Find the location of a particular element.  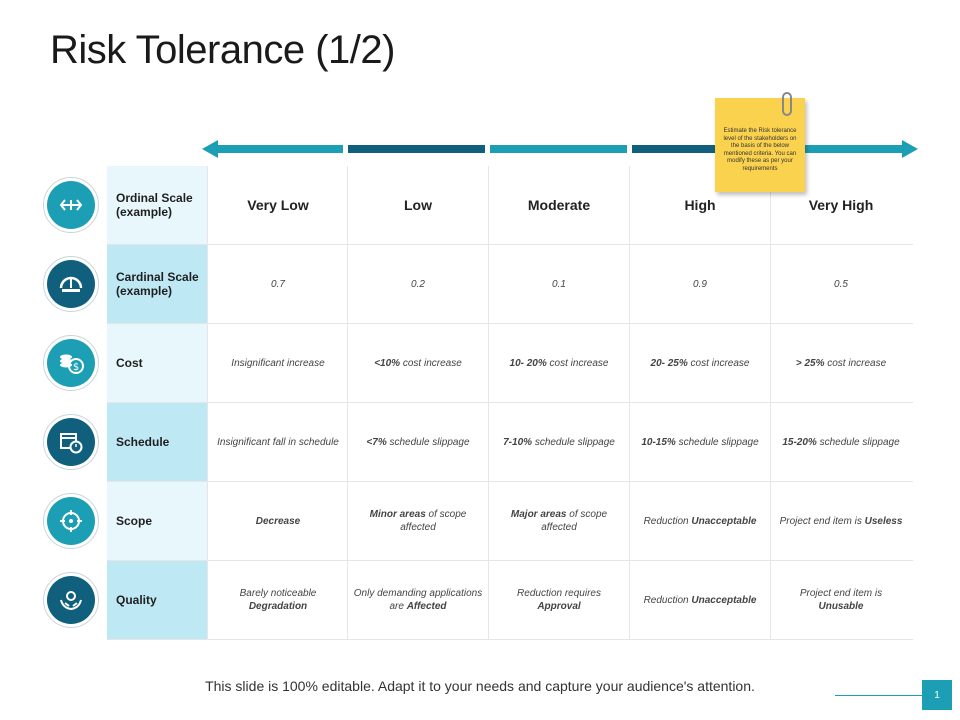

cell-content: Project end item is Unusable is located at coordinates (841, 600).